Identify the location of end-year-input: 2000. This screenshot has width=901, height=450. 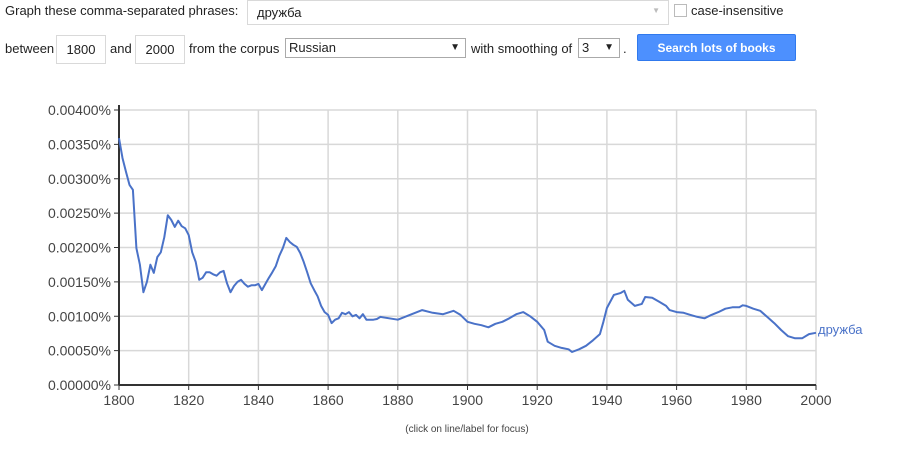
(160, 49).